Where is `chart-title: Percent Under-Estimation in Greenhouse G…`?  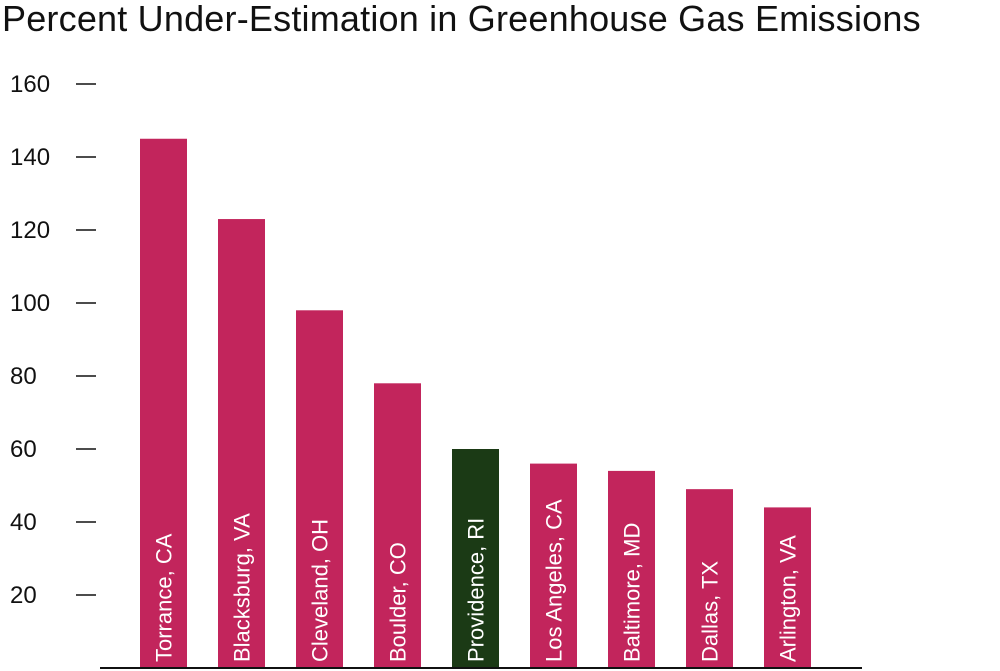 chart-title: Percent Under-Estimation in Greenhouse G… is located at coordinates (461, 19).